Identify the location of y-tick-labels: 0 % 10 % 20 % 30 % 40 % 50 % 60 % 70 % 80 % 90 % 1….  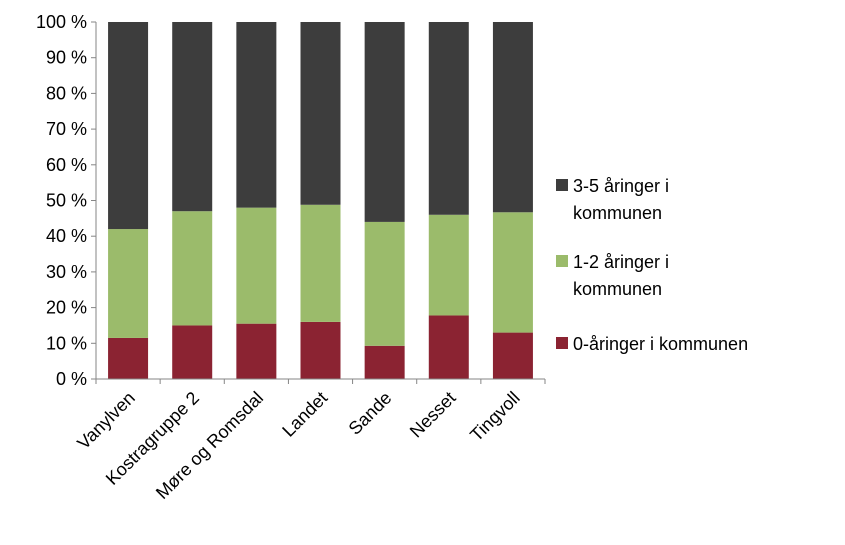
(61, 200).